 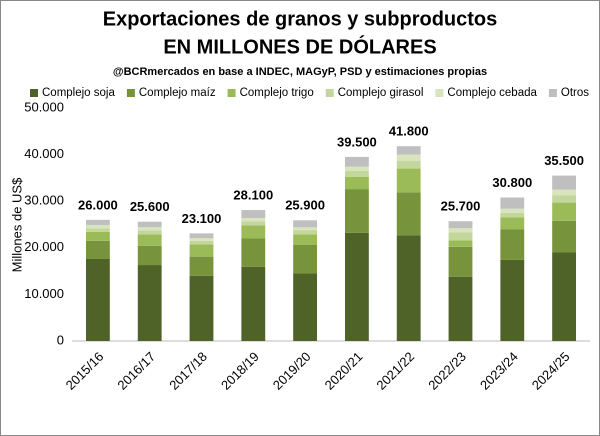 I want to click on chart-title: Exportaciones de granos y subproductos, so click(x=300, y=19).